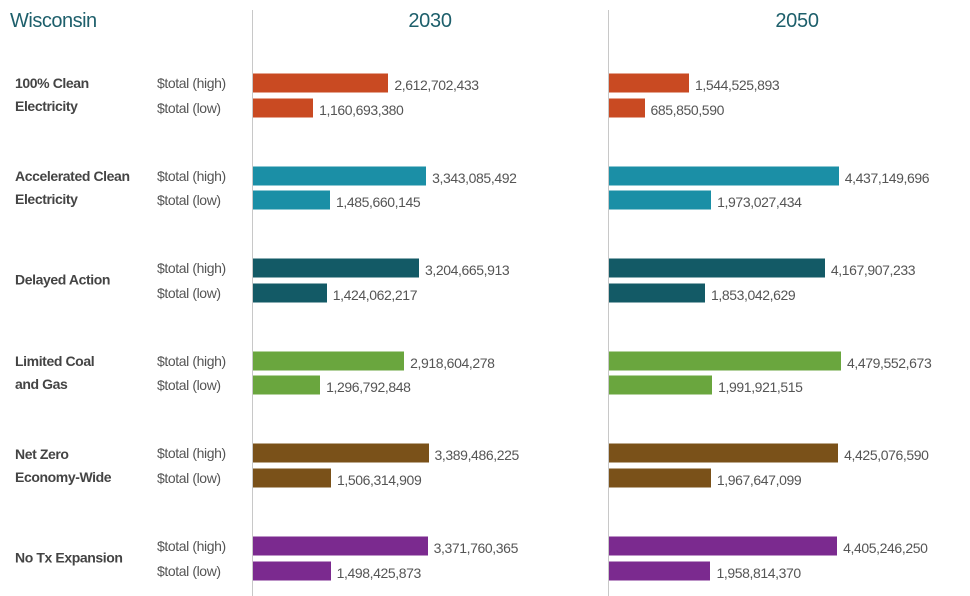 This screenshot has width=970, height=596. Describe the element at coordinates (687, 109) in the screenshot. I see `value-label: 685,850,590` at that location.